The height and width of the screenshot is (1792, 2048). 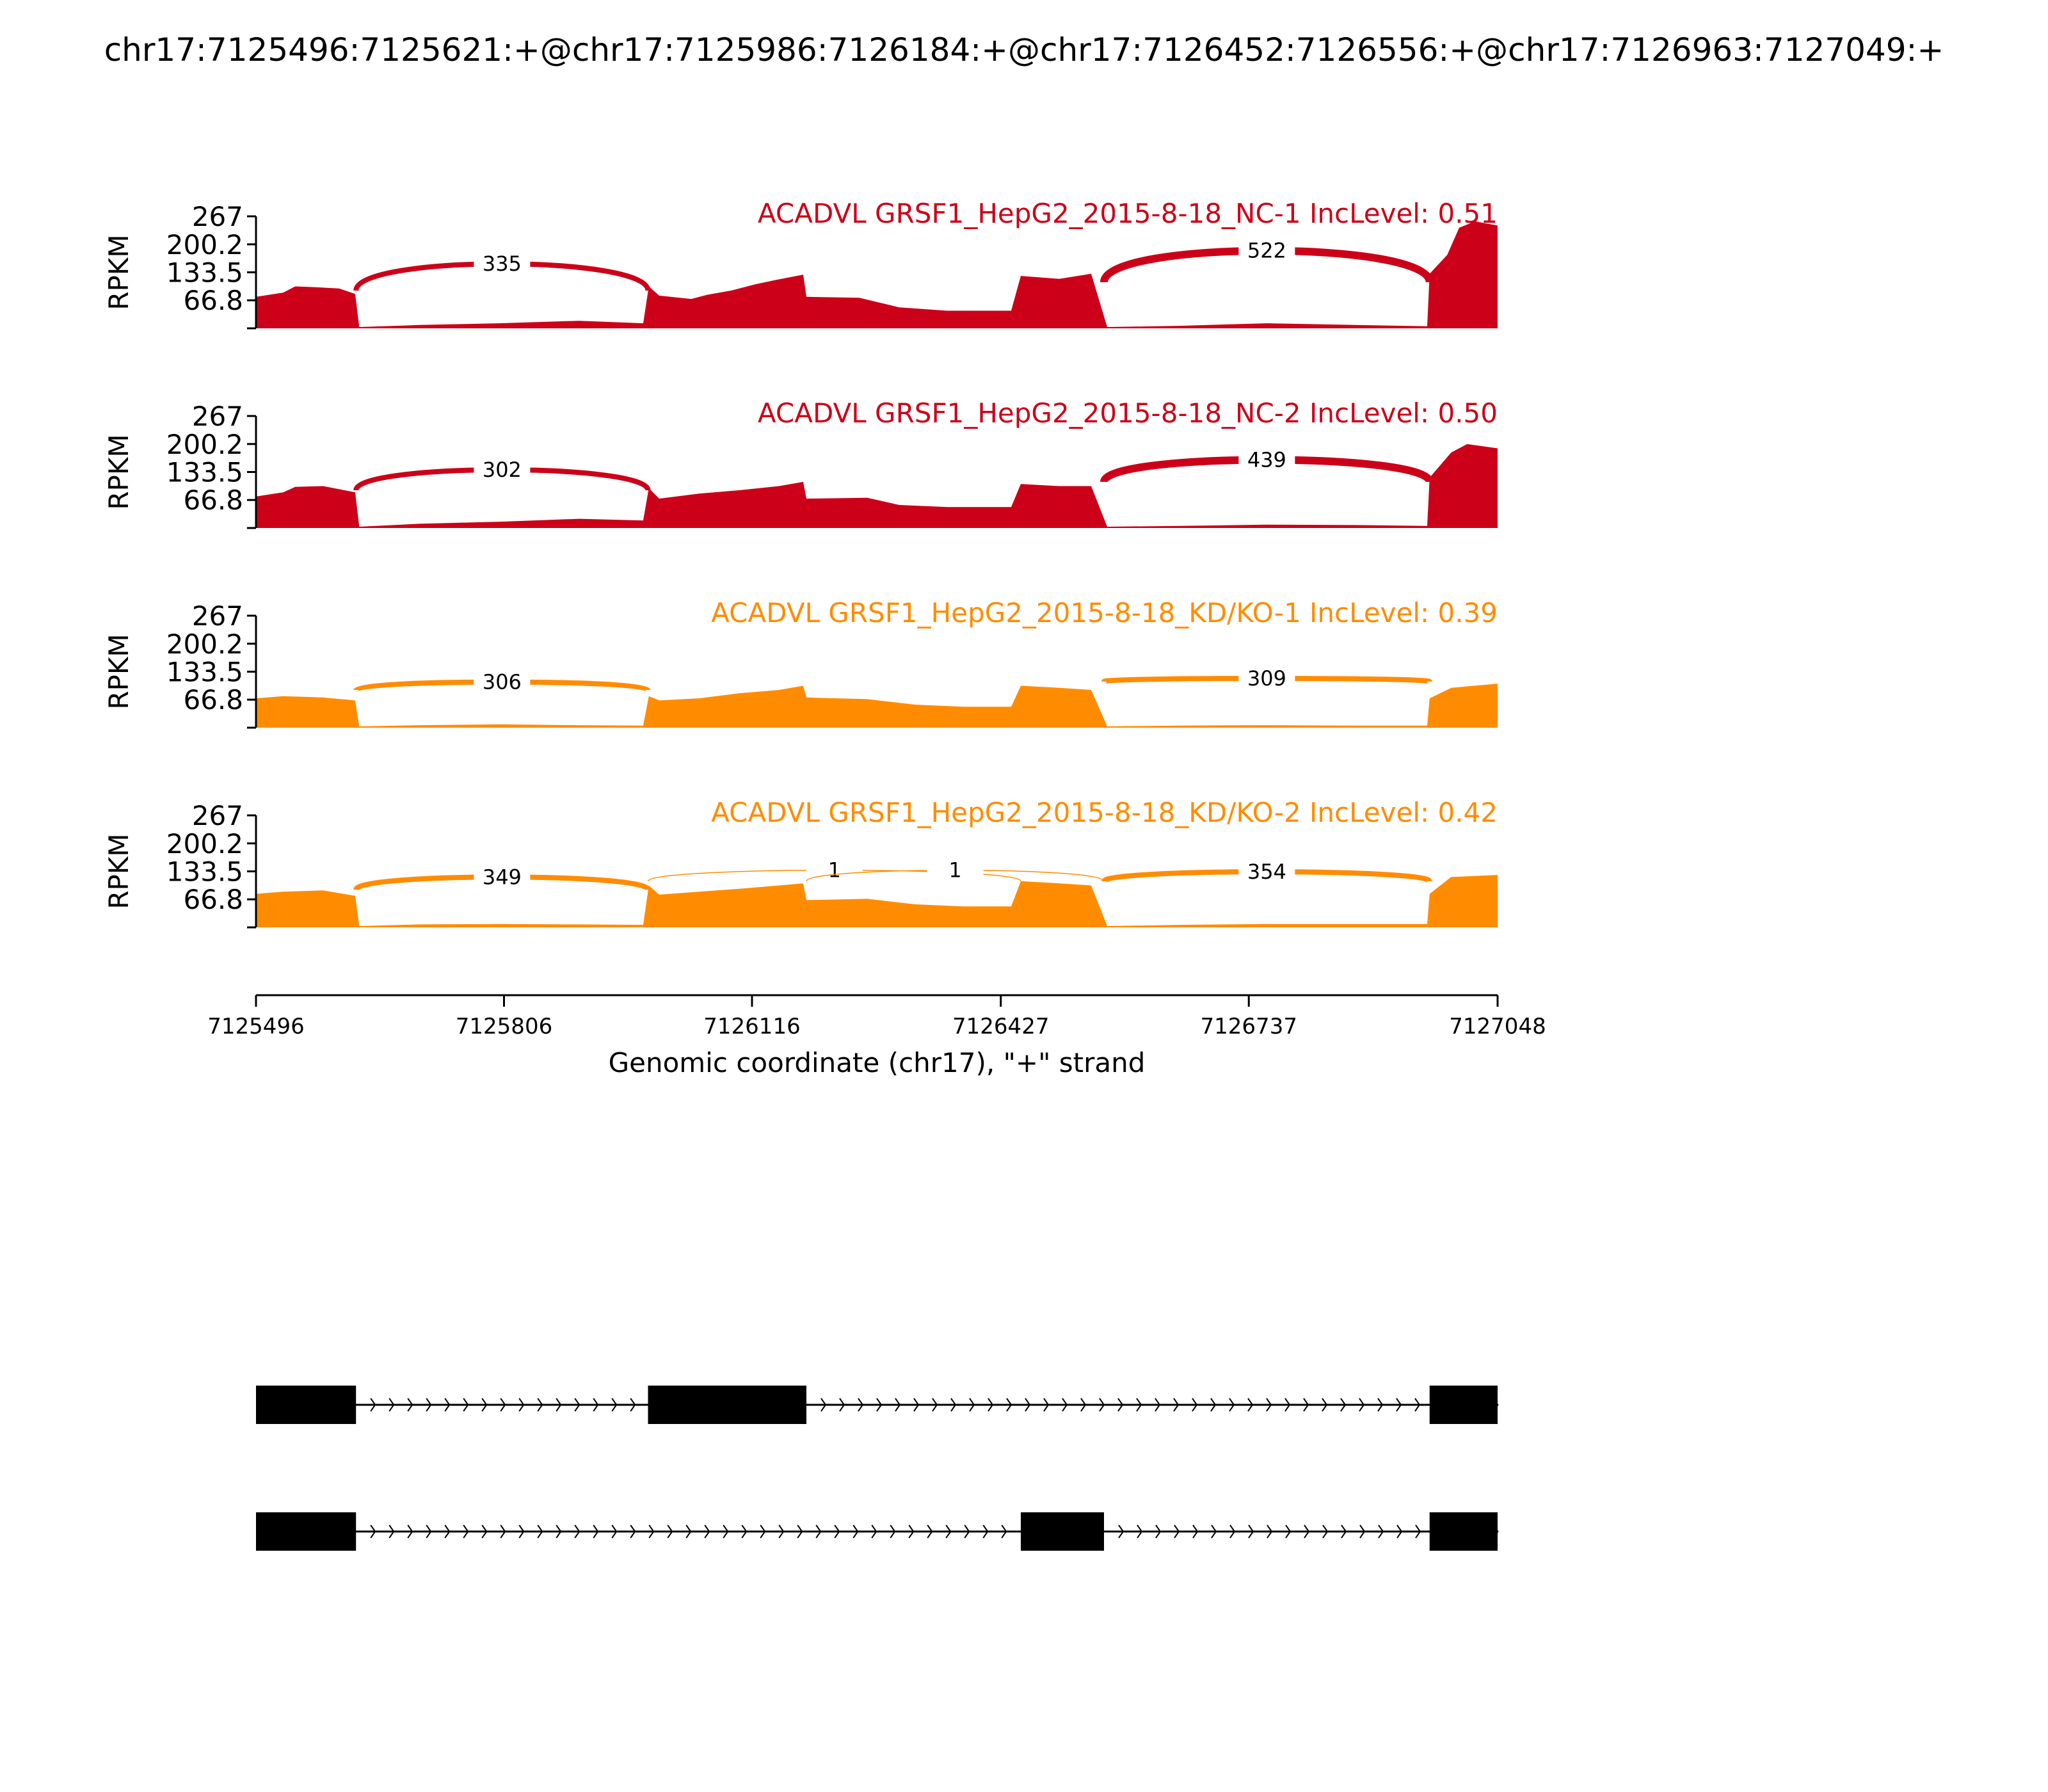 I want to click on junction-count: 335, so click(x=502, y=264).